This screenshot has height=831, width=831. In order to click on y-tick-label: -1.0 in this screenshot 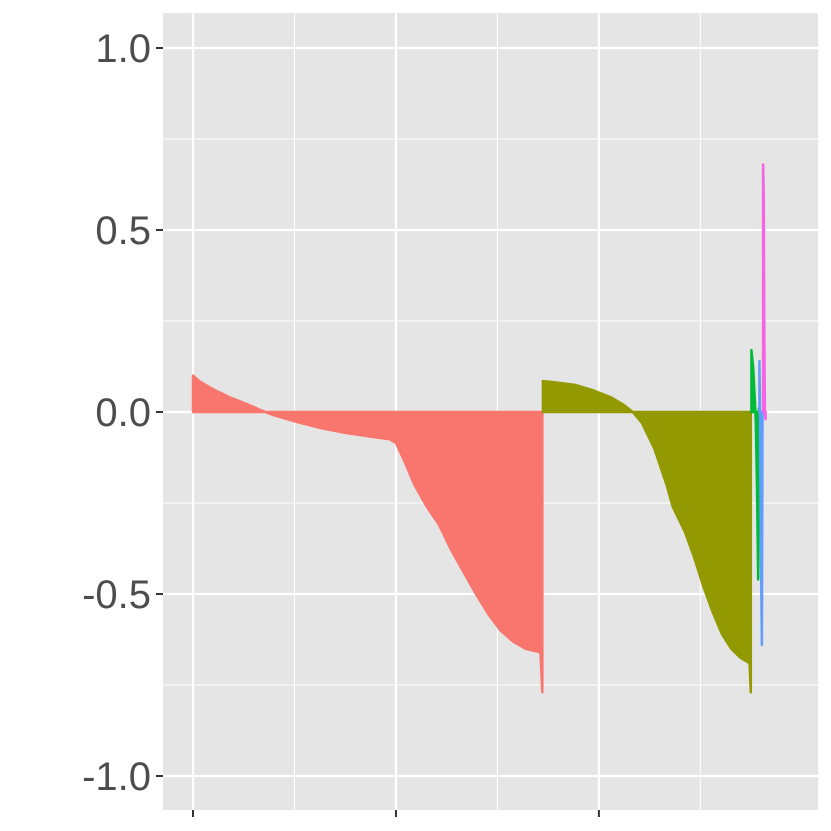, I will do `click(116, 777)`.